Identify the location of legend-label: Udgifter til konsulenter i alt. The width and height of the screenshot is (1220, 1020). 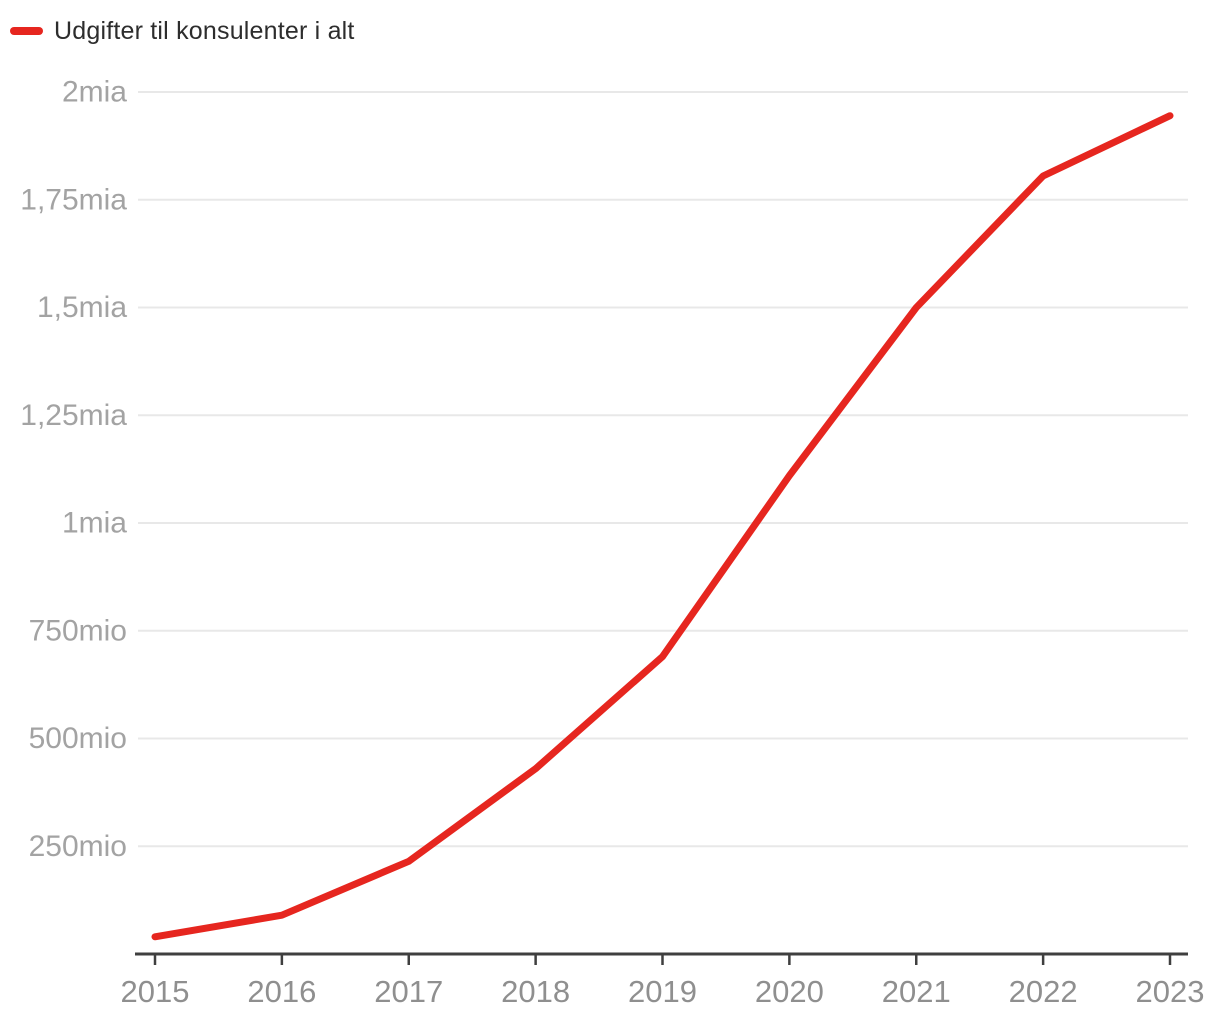
(204, 31).